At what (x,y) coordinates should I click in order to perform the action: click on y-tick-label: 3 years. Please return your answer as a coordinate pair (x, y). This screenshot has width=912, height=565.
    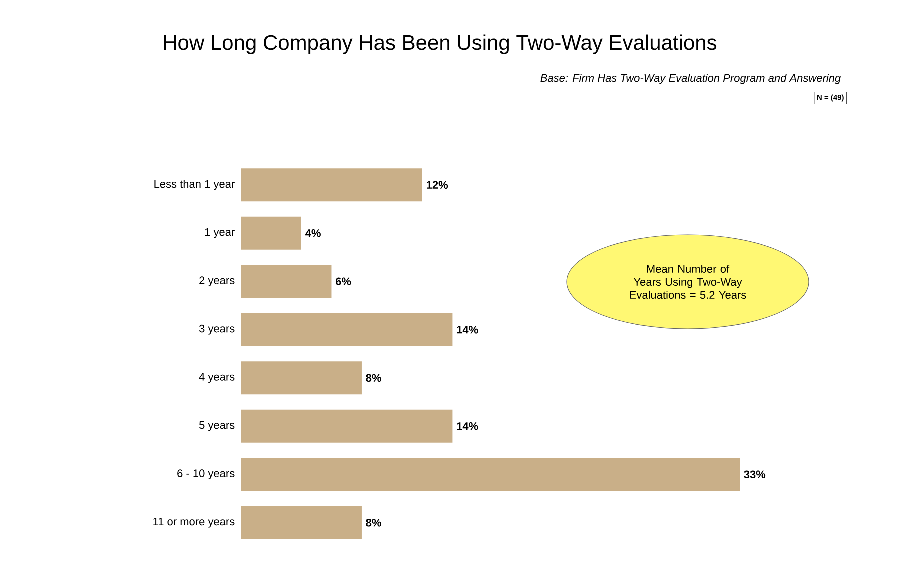
    Looking at the image, I should click on (217, 329).